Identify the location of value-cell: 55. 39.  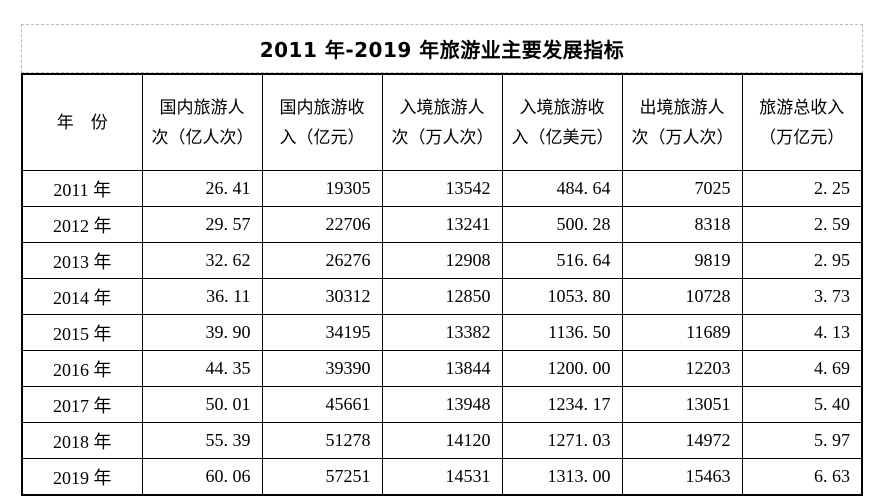
(202, 440).